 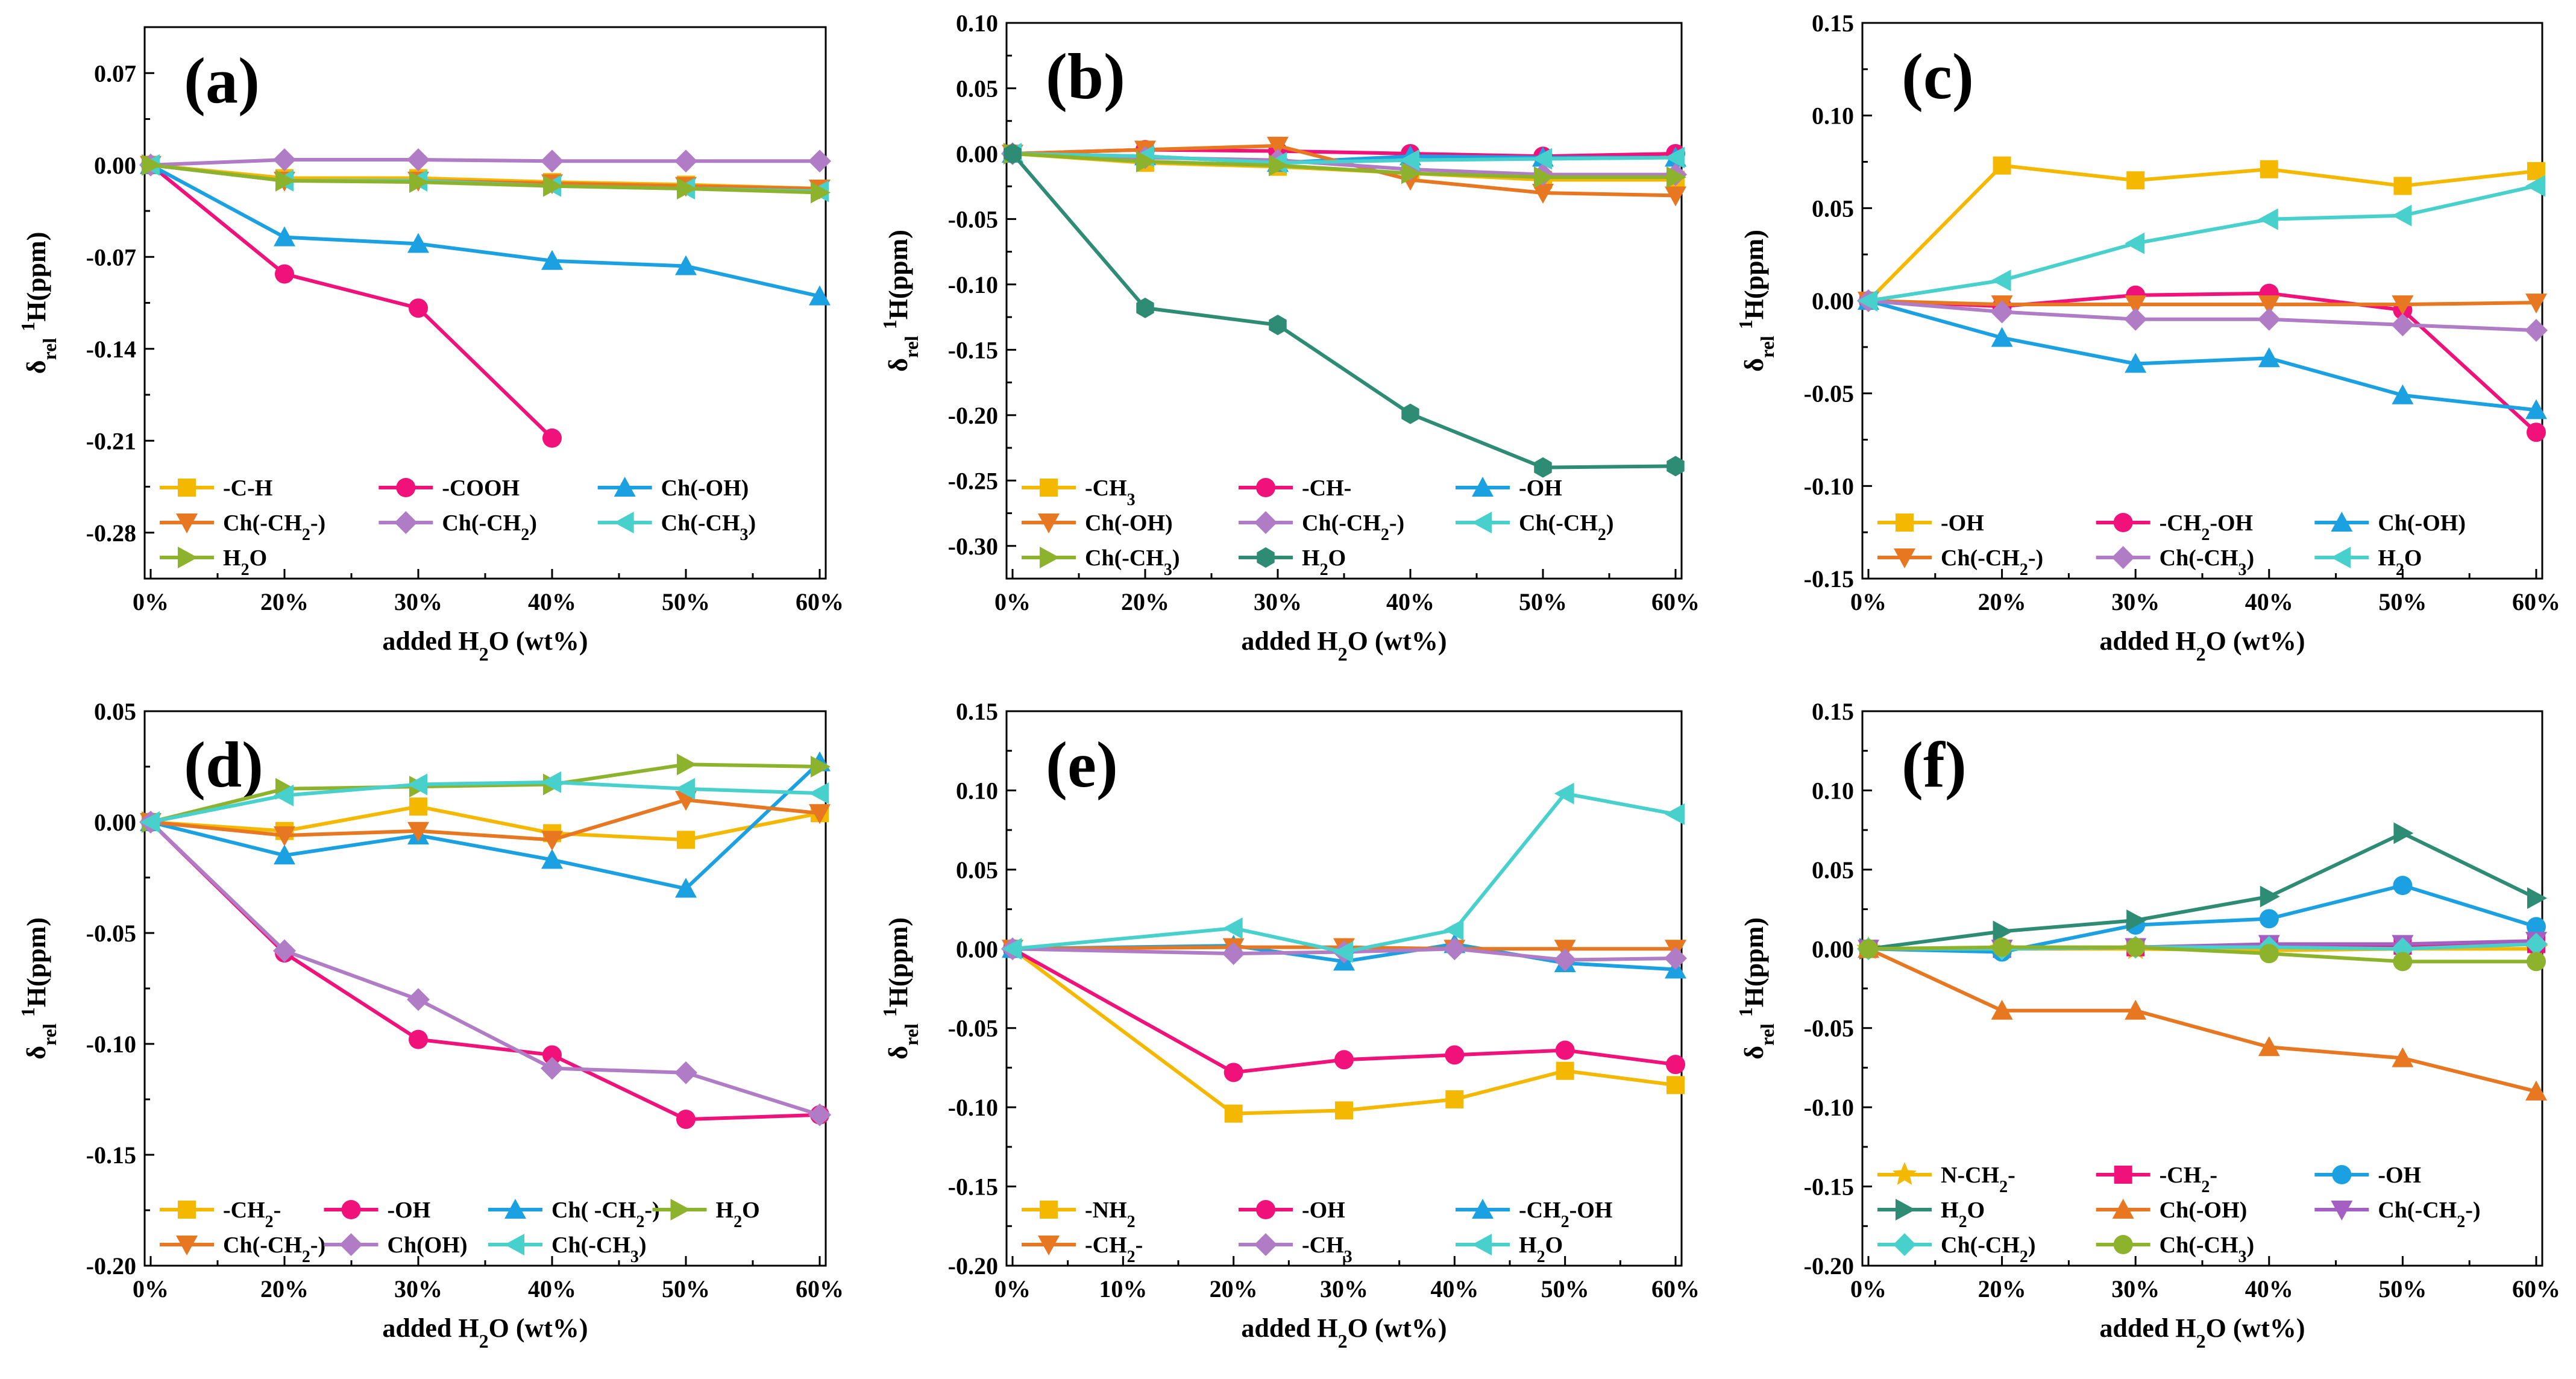 What do you see at coordinates (489, 527) in the screenshot?
I see `legend-label: Ch(-CH2)` at bounding box center [489, 527].